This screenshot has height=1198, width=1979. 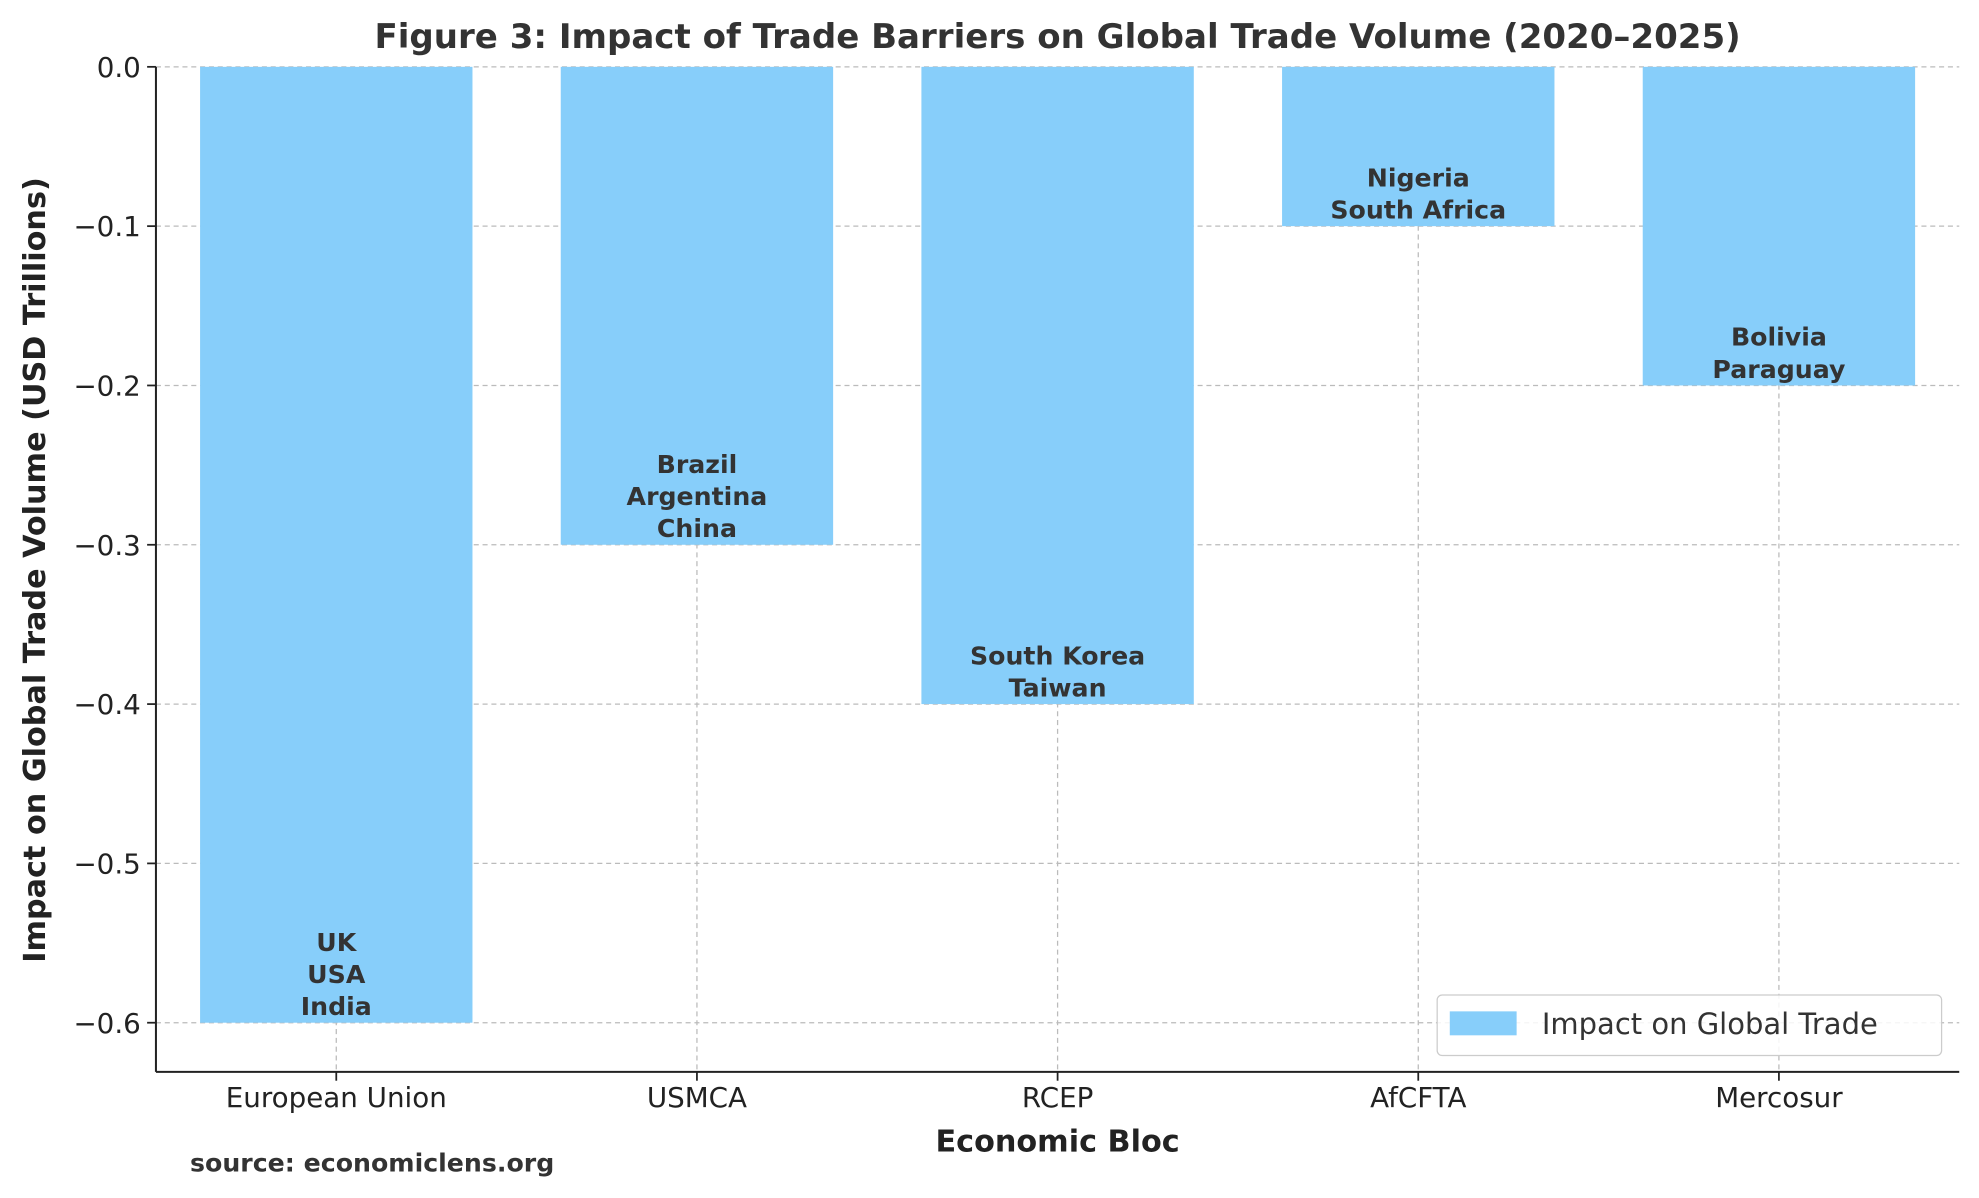 What do you see at coordinates (106, 226) in the screenshot?
I see `y-tick-label: −0.1` at bounding box center [106, 226].